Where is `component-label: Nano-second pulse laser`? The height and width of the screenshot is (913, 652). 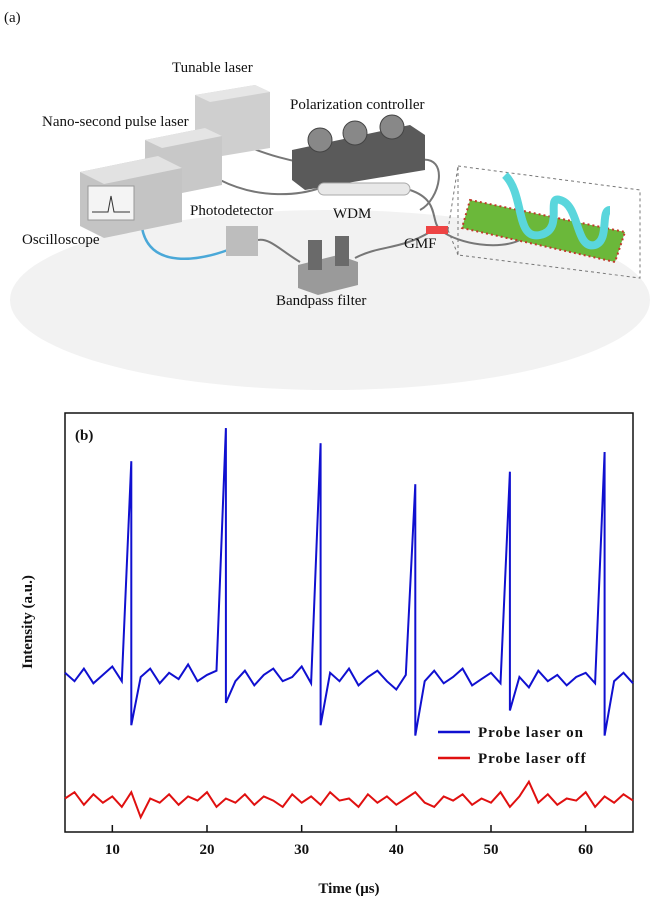
component-label: Nano-second pulse laser is located at coordinates (115, 122).